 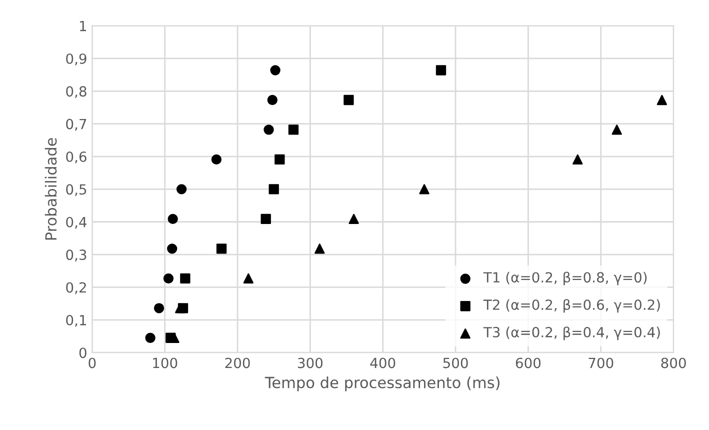 What do you see at coordinates (76, 157) in the screenshot?
I see `y-tick-label: 0,6` at bounding box center [76, 157].